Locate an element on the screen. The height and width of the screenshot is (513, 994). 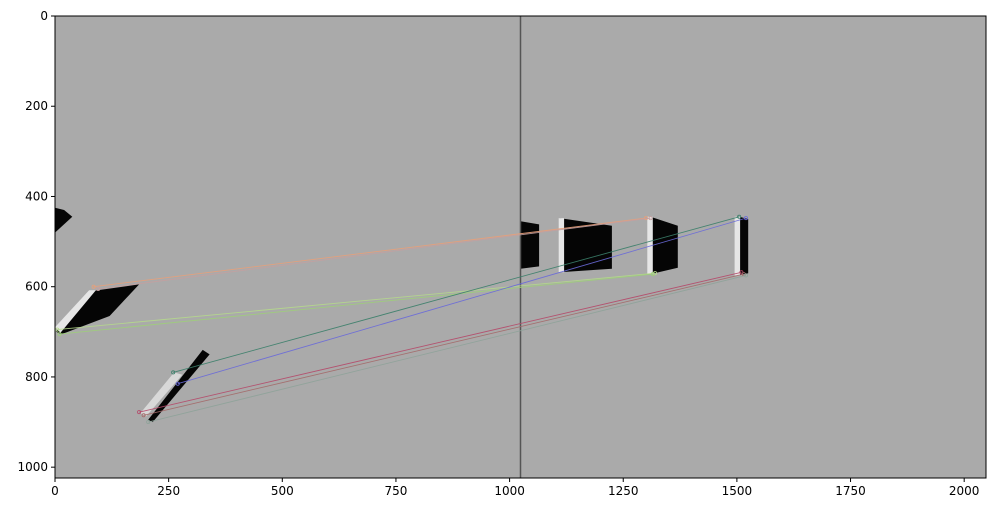
x-tick-label: 1500 is located at coordinates (737, 491).